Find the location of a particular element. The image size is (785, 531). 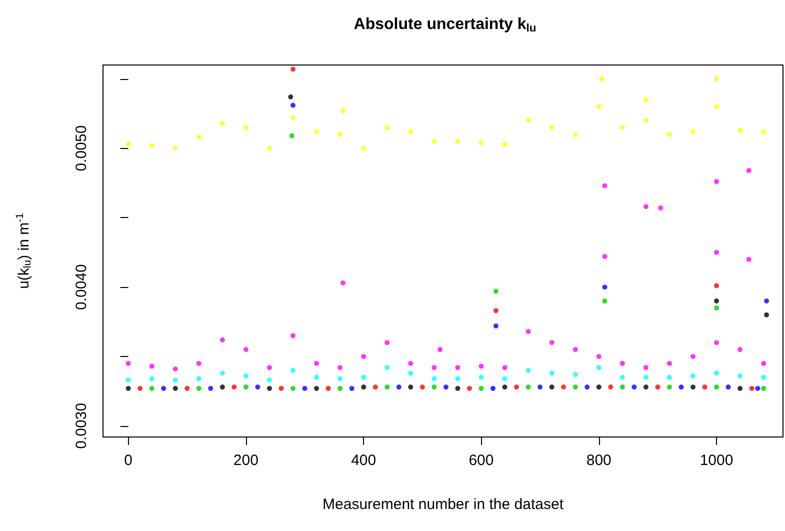

y-tick-label: 0.0050 is located at coordinates (81, 148).